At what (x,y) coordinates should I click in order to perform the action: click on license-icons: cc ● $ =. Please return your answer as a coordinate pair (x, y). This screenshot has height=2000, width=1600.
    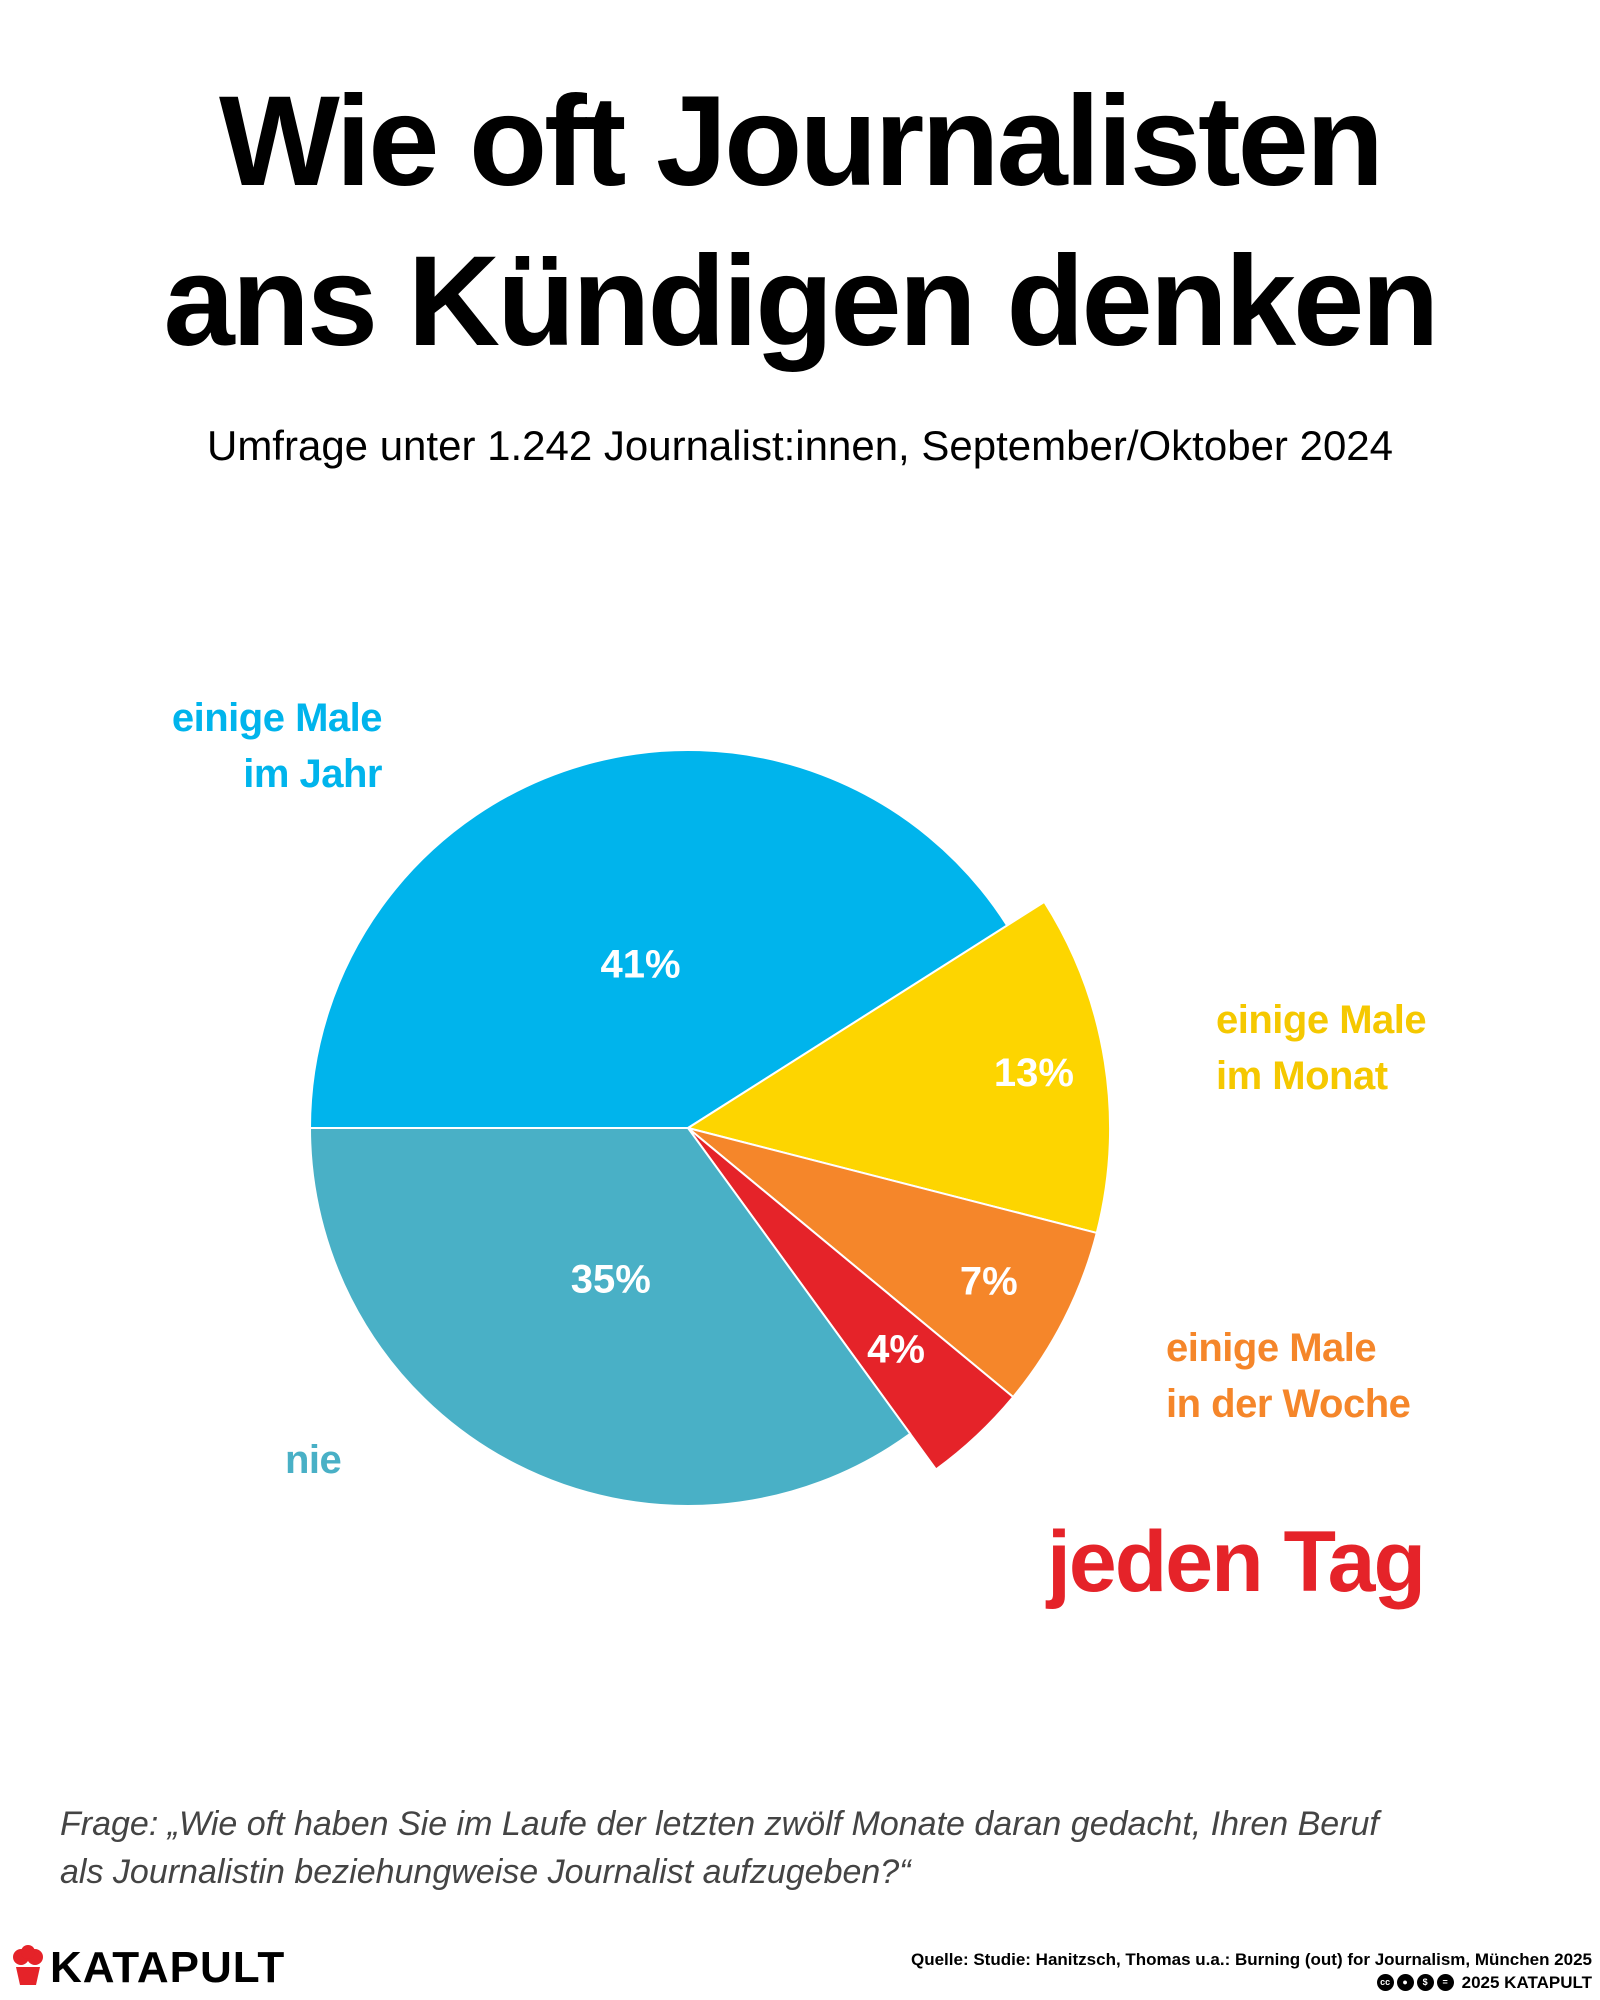
    Looking at the image, I should click on (1415, 1982).